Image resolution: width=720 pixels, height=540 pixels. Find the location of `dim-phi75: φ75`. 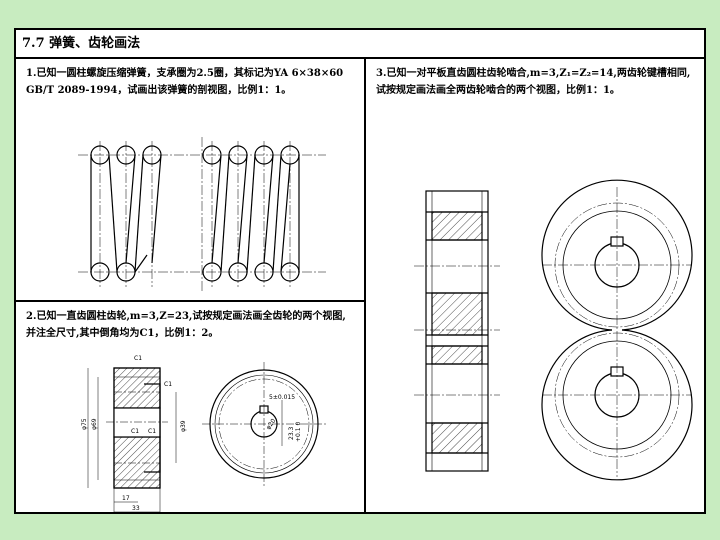

dim-phi75: φ75 is located at coordinates (84, 424).